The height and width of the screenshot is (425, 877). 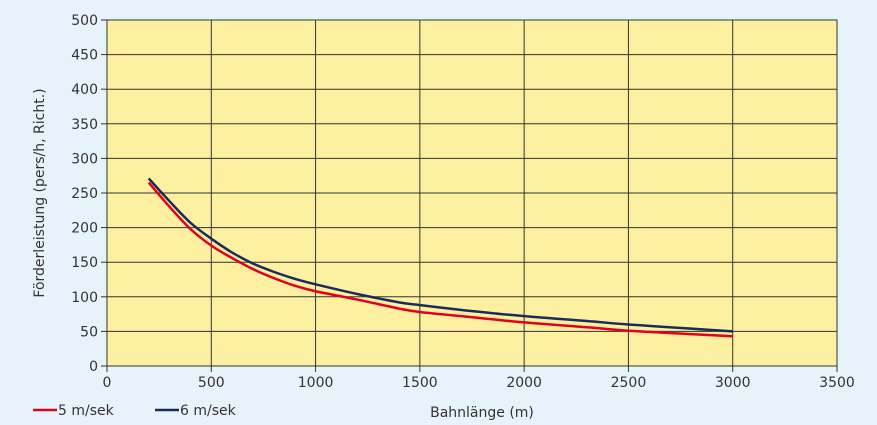 I want to click on y-tick-label: 150, so click(x=84, y=263).